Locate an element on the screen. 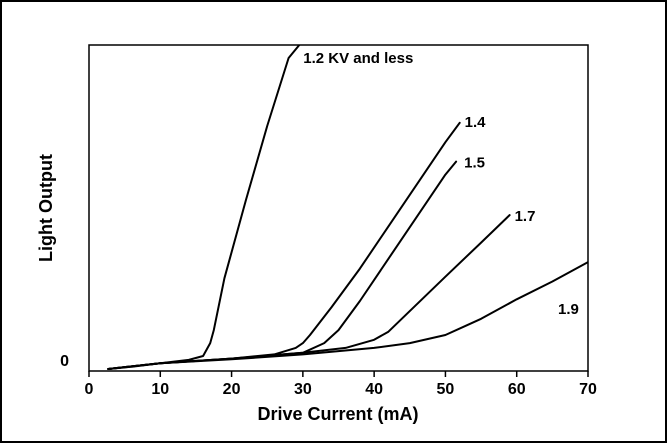 This screenshot has height=443, width=667. series-label: 1.5 is located at coordinates (474, 163).